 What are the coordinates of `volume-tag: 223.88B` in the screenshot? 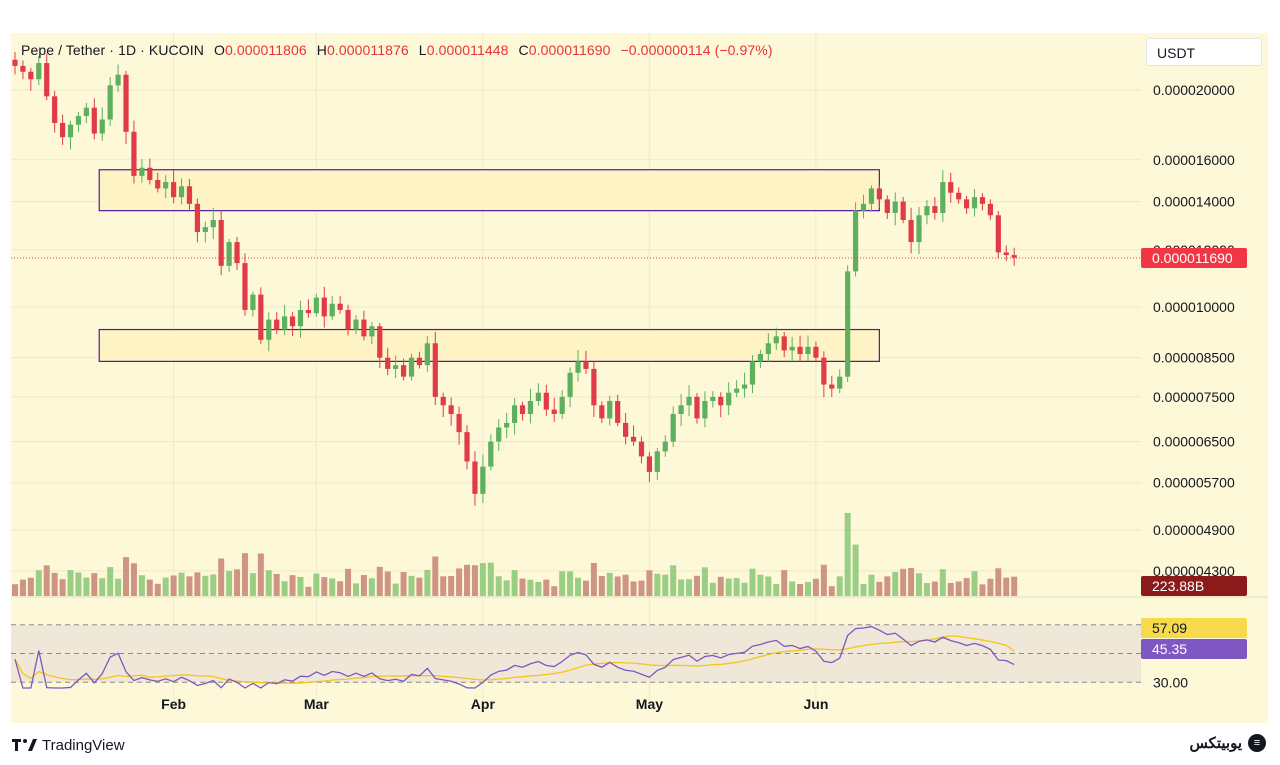 It's located at (1178, 586).